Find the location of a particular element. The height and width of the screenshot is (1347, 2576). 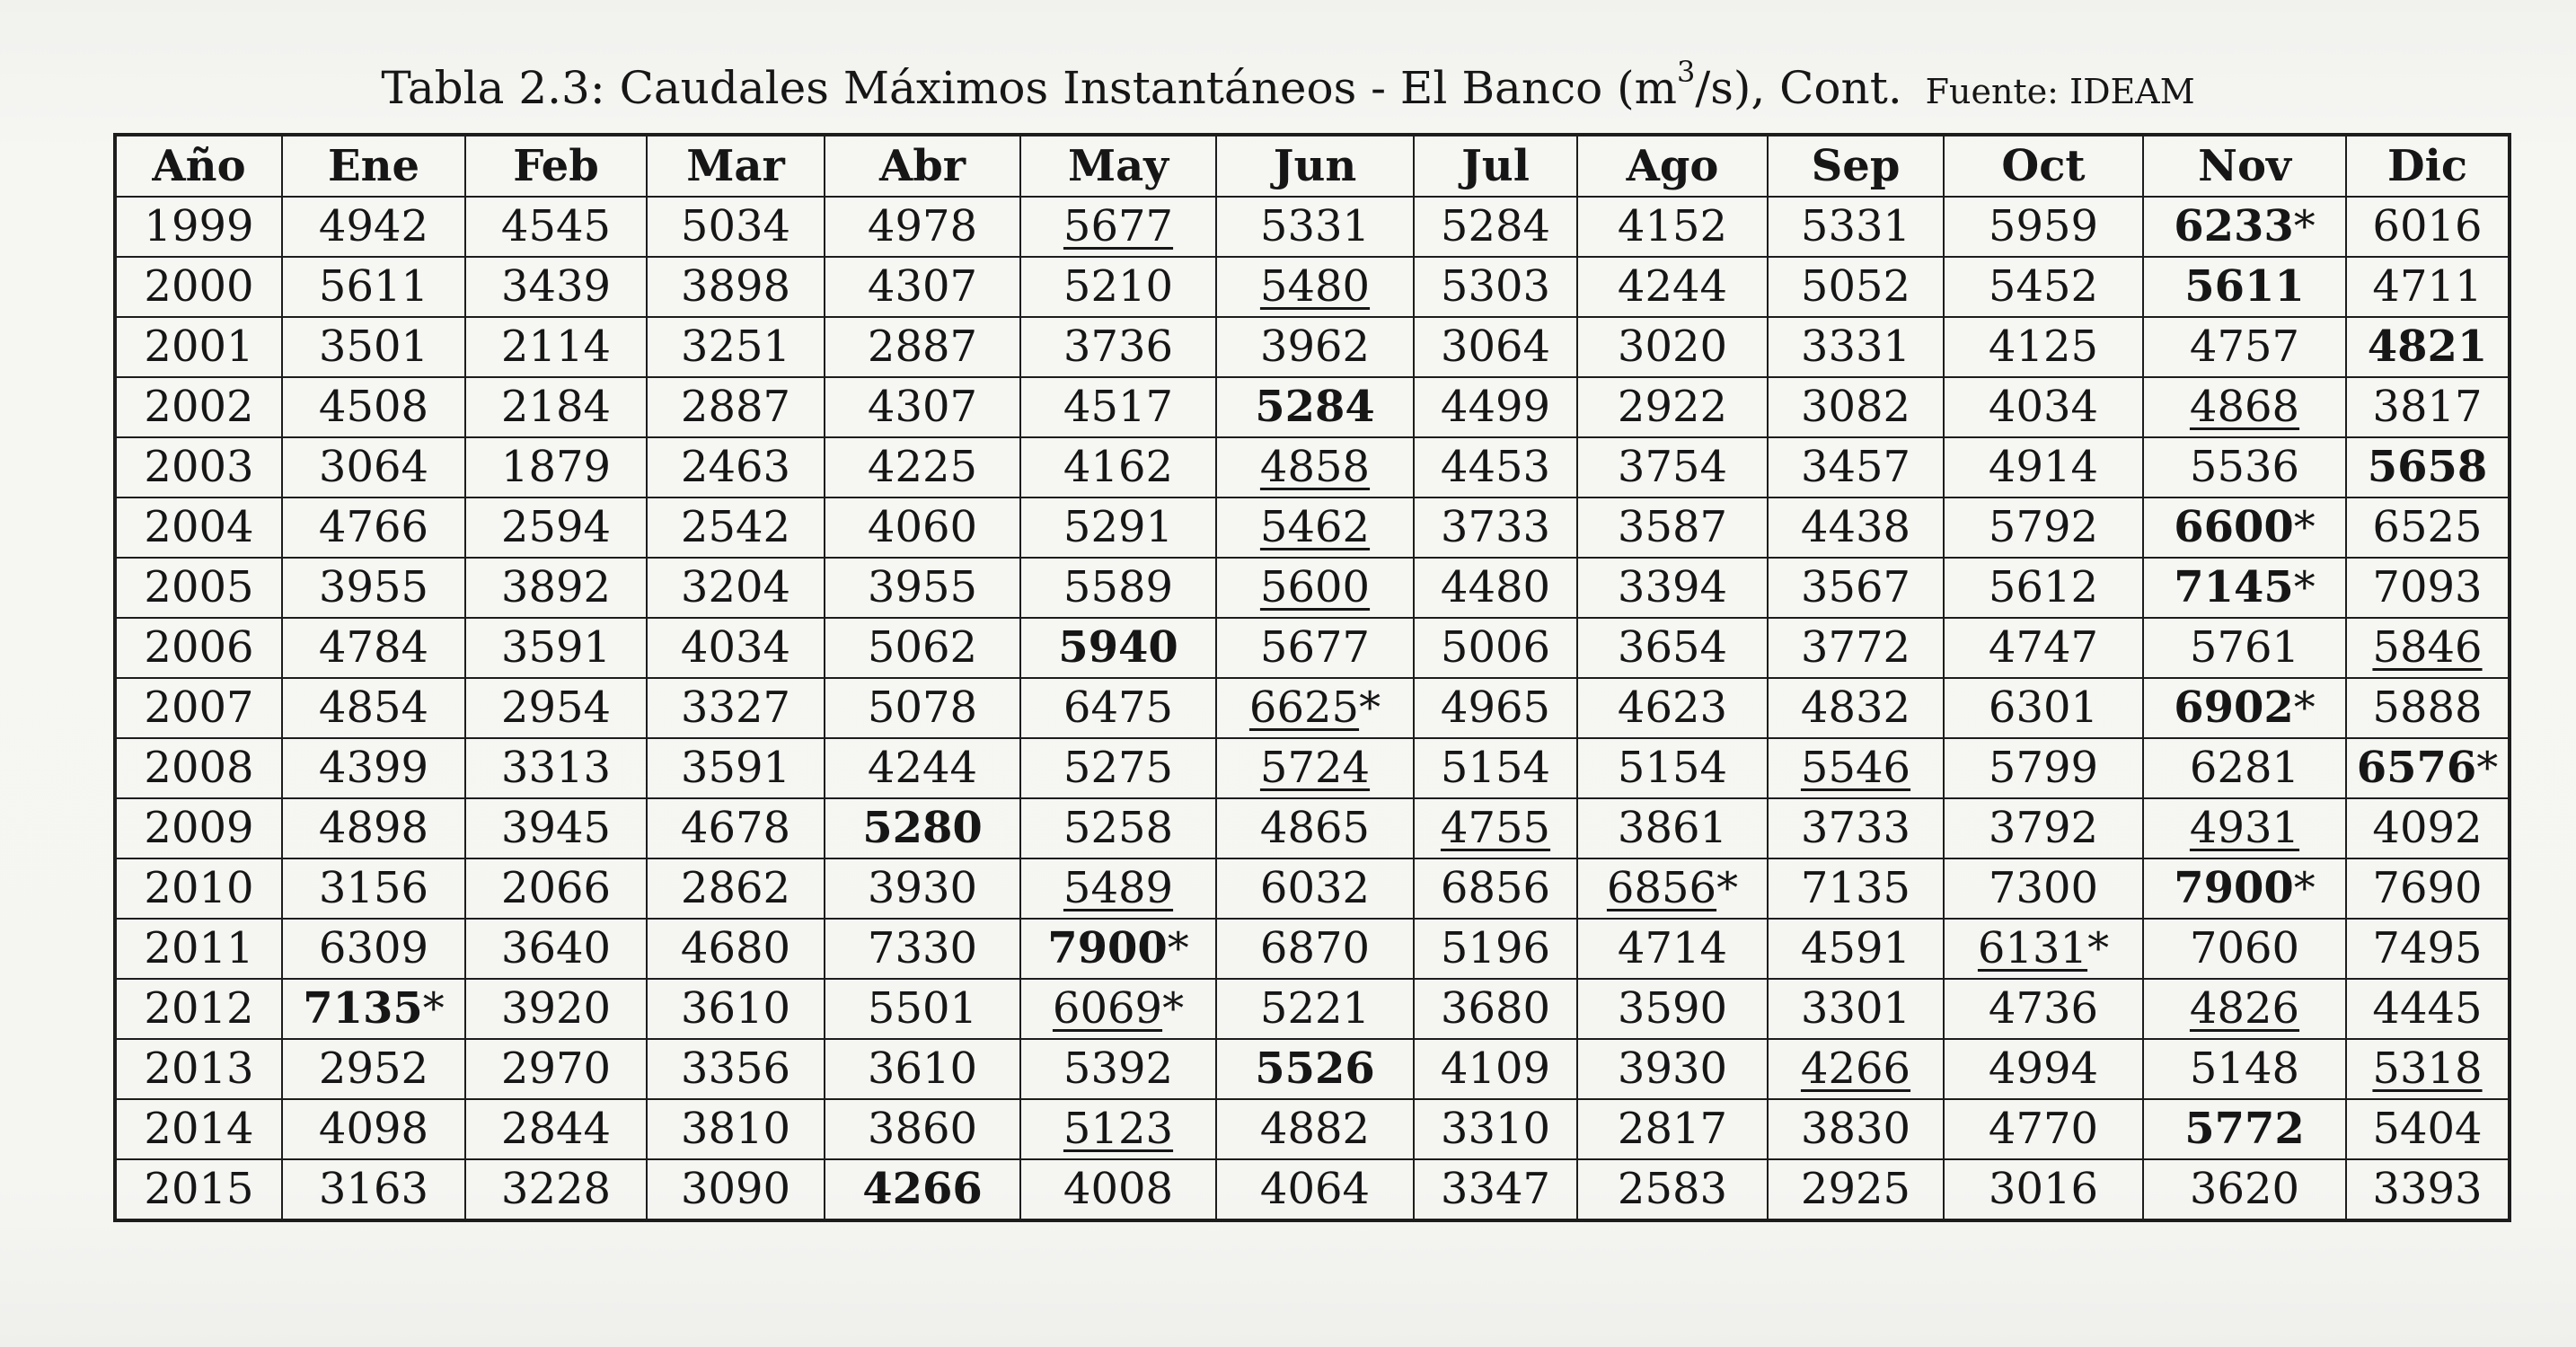

discharge-cell: 5404 is located at coordinates (2427, 1129).